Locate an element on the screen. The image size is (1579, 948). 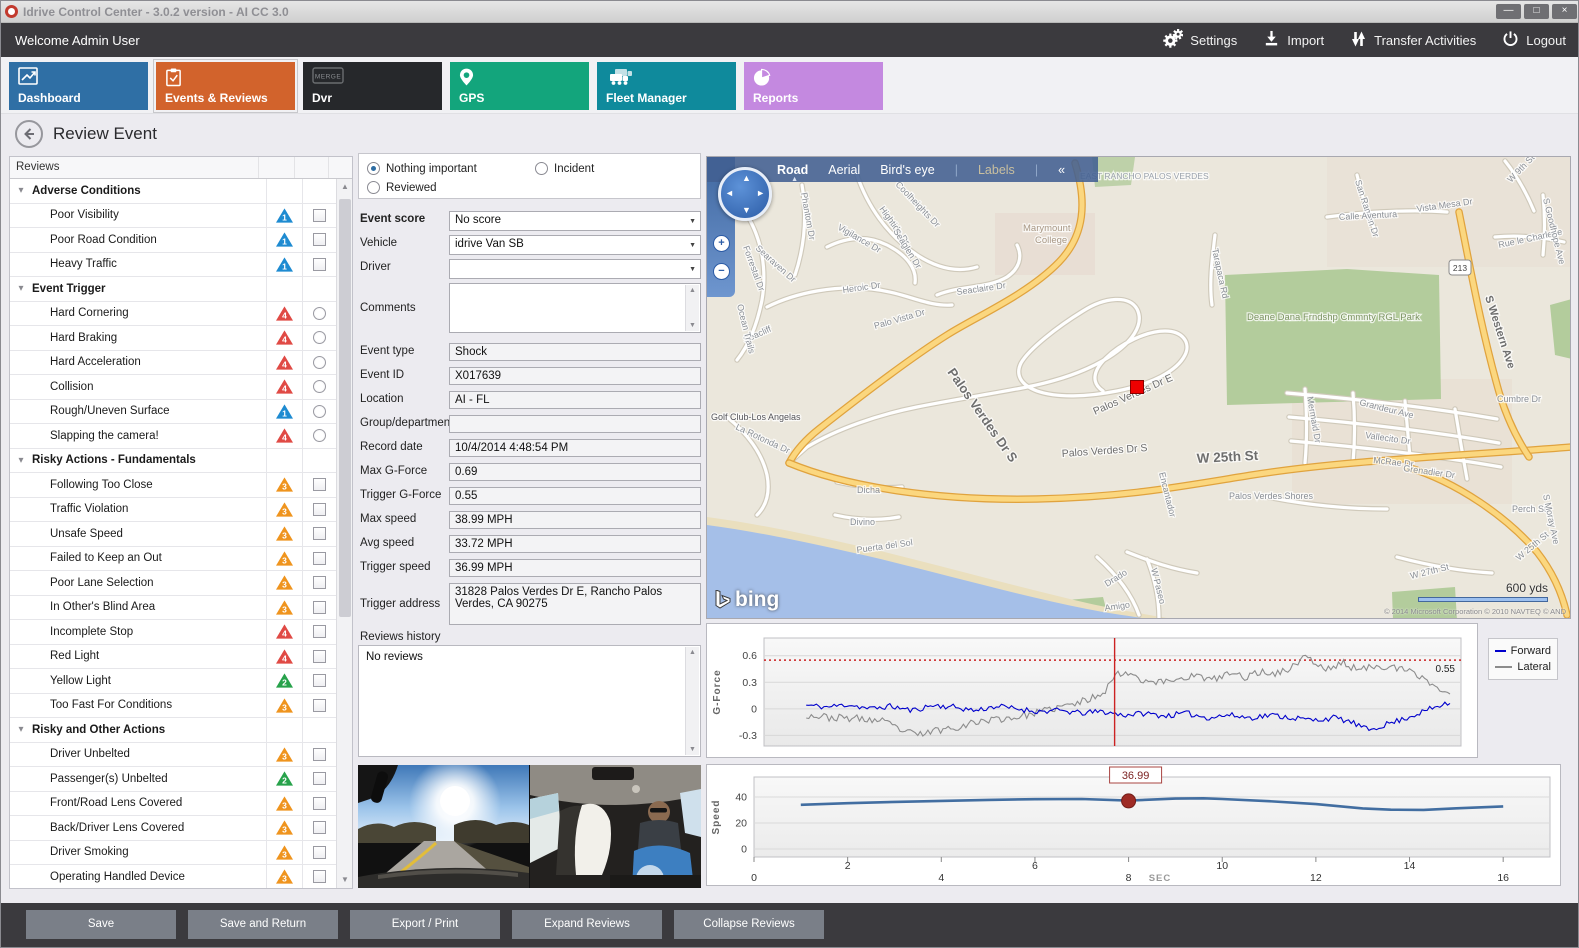
tab-events-reviews: Events & Reviews is located at coordinates (225, 86).